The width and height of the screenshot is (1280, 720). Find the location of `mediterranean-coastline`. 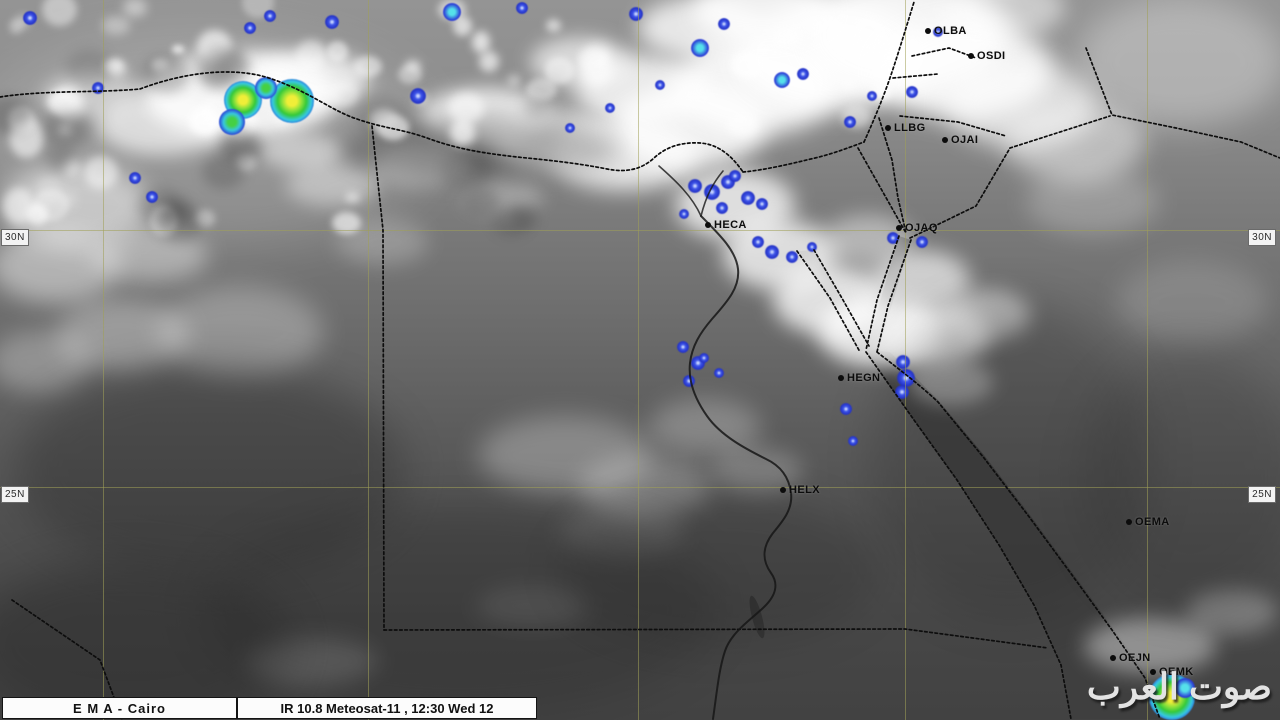

mediterranean-coastline is located at coordinates (372, 122).